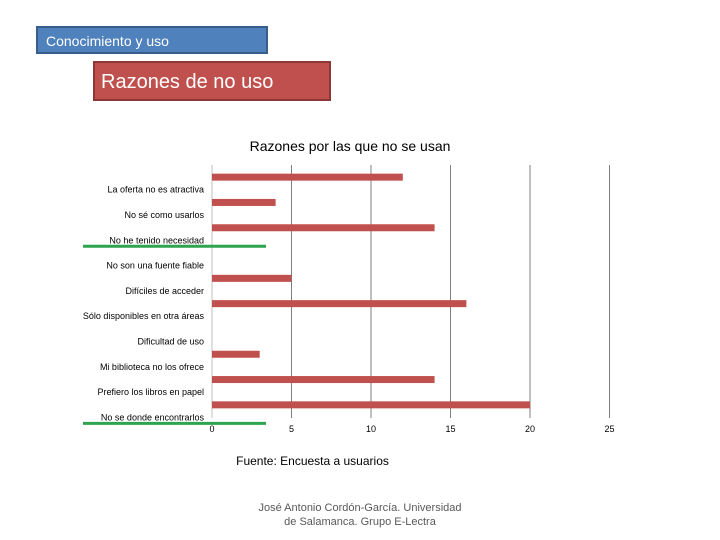  Describe the element at coordinates (155, 190) in the screenshot. I see `category-label: La oferta no es atractiva` at that location.